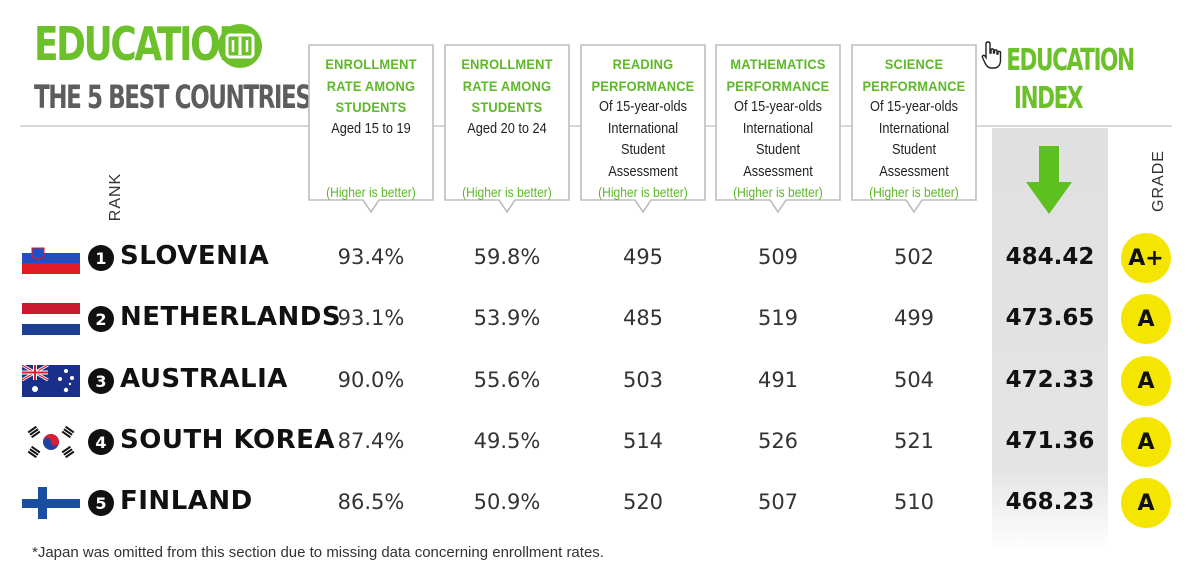 The width and height of the screenshot is (1200, 578). Describe the element at coordinates (600, 380) in the screenshot. I see `table-row: 3 AUSTRALIA 90.0% 55.6% 503 491 504 472.33 A` at that location.